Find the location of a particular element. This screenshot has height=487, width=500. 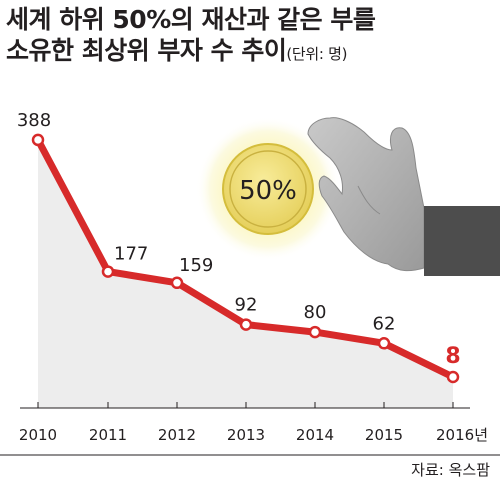

title-line-2-text: 소유한 최상위 부자 수 추이 is located at coordinates (146, 50).